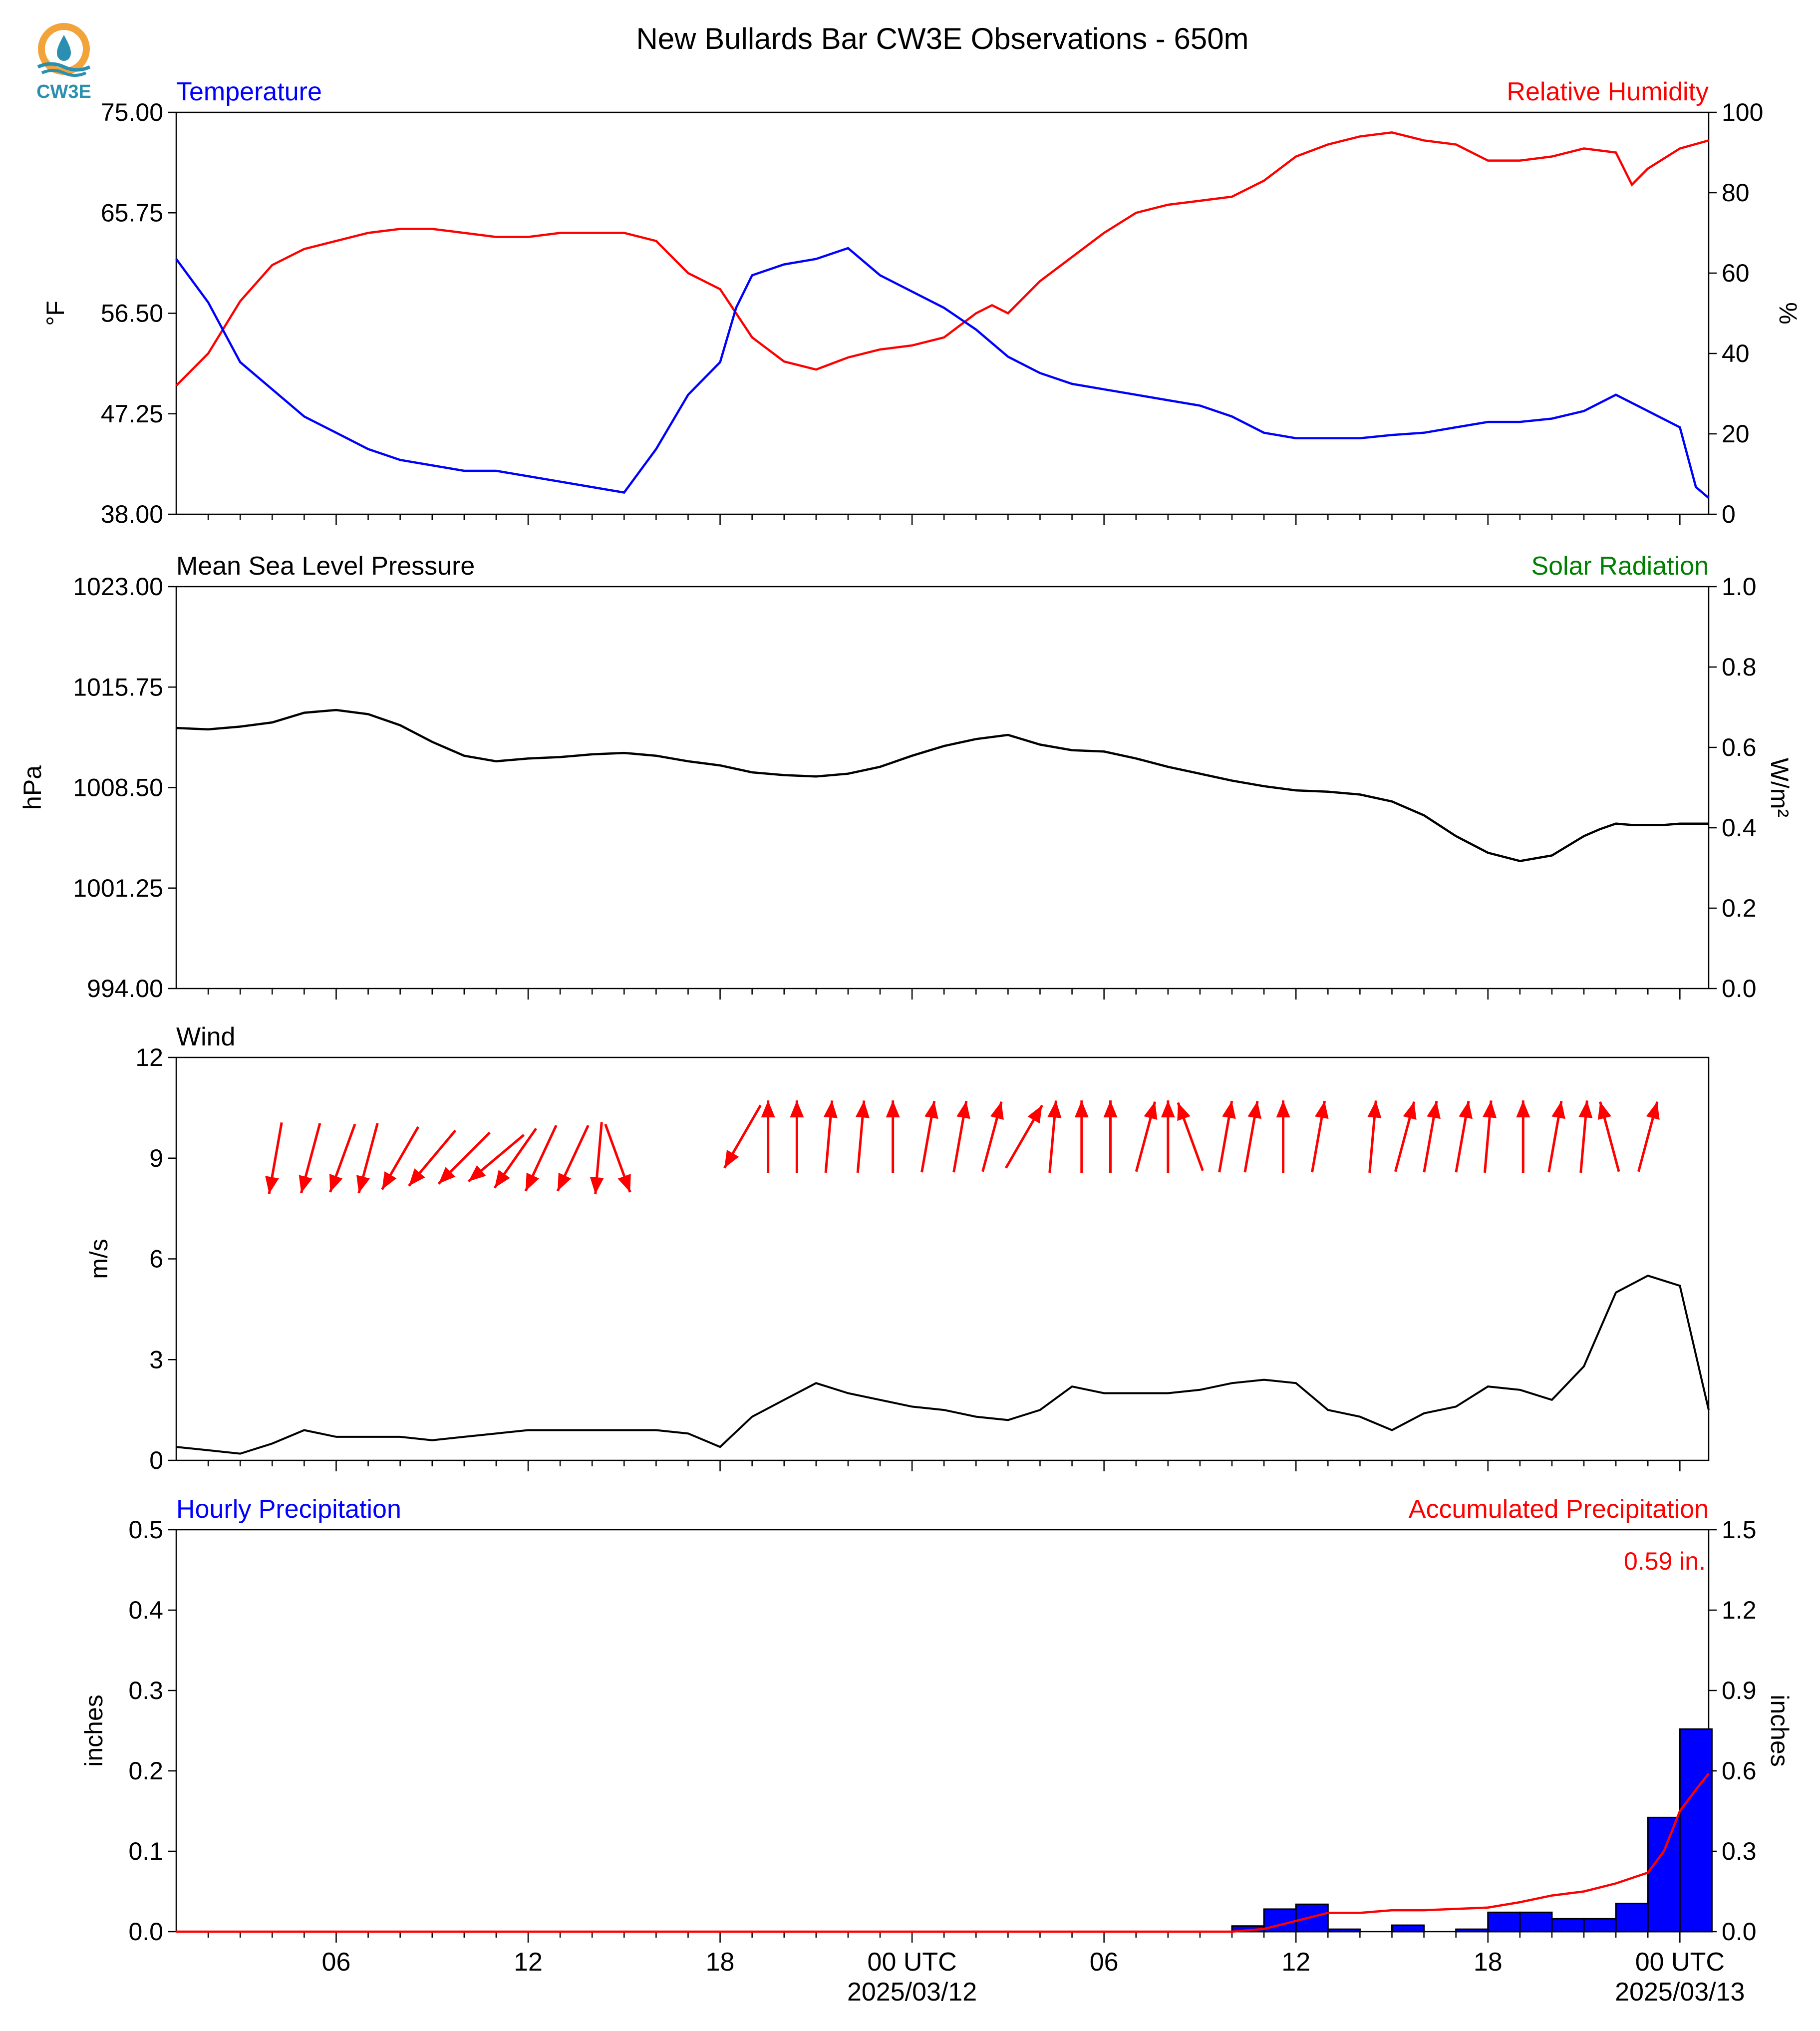 This screenshot has width=1820, height=2031. What do you see at coordinates (156, 1259) in the screenshot?
I see `y-tick-label: 6` at bounding box center [156, 1259].